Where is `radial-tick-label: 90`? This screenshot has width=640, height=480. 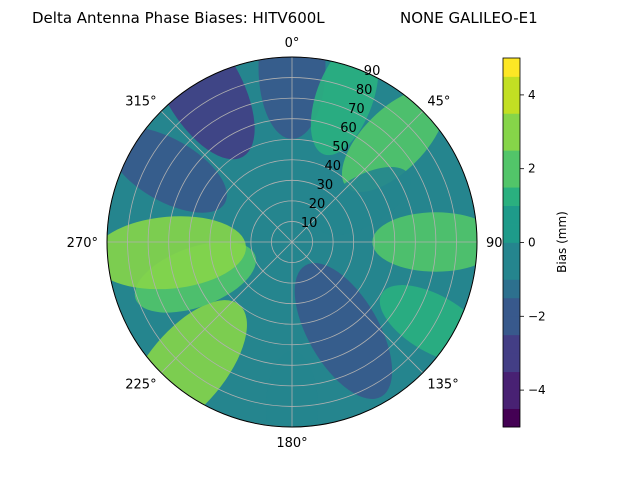 radial-tick-label: 90 is located at coordinates (372, 71).